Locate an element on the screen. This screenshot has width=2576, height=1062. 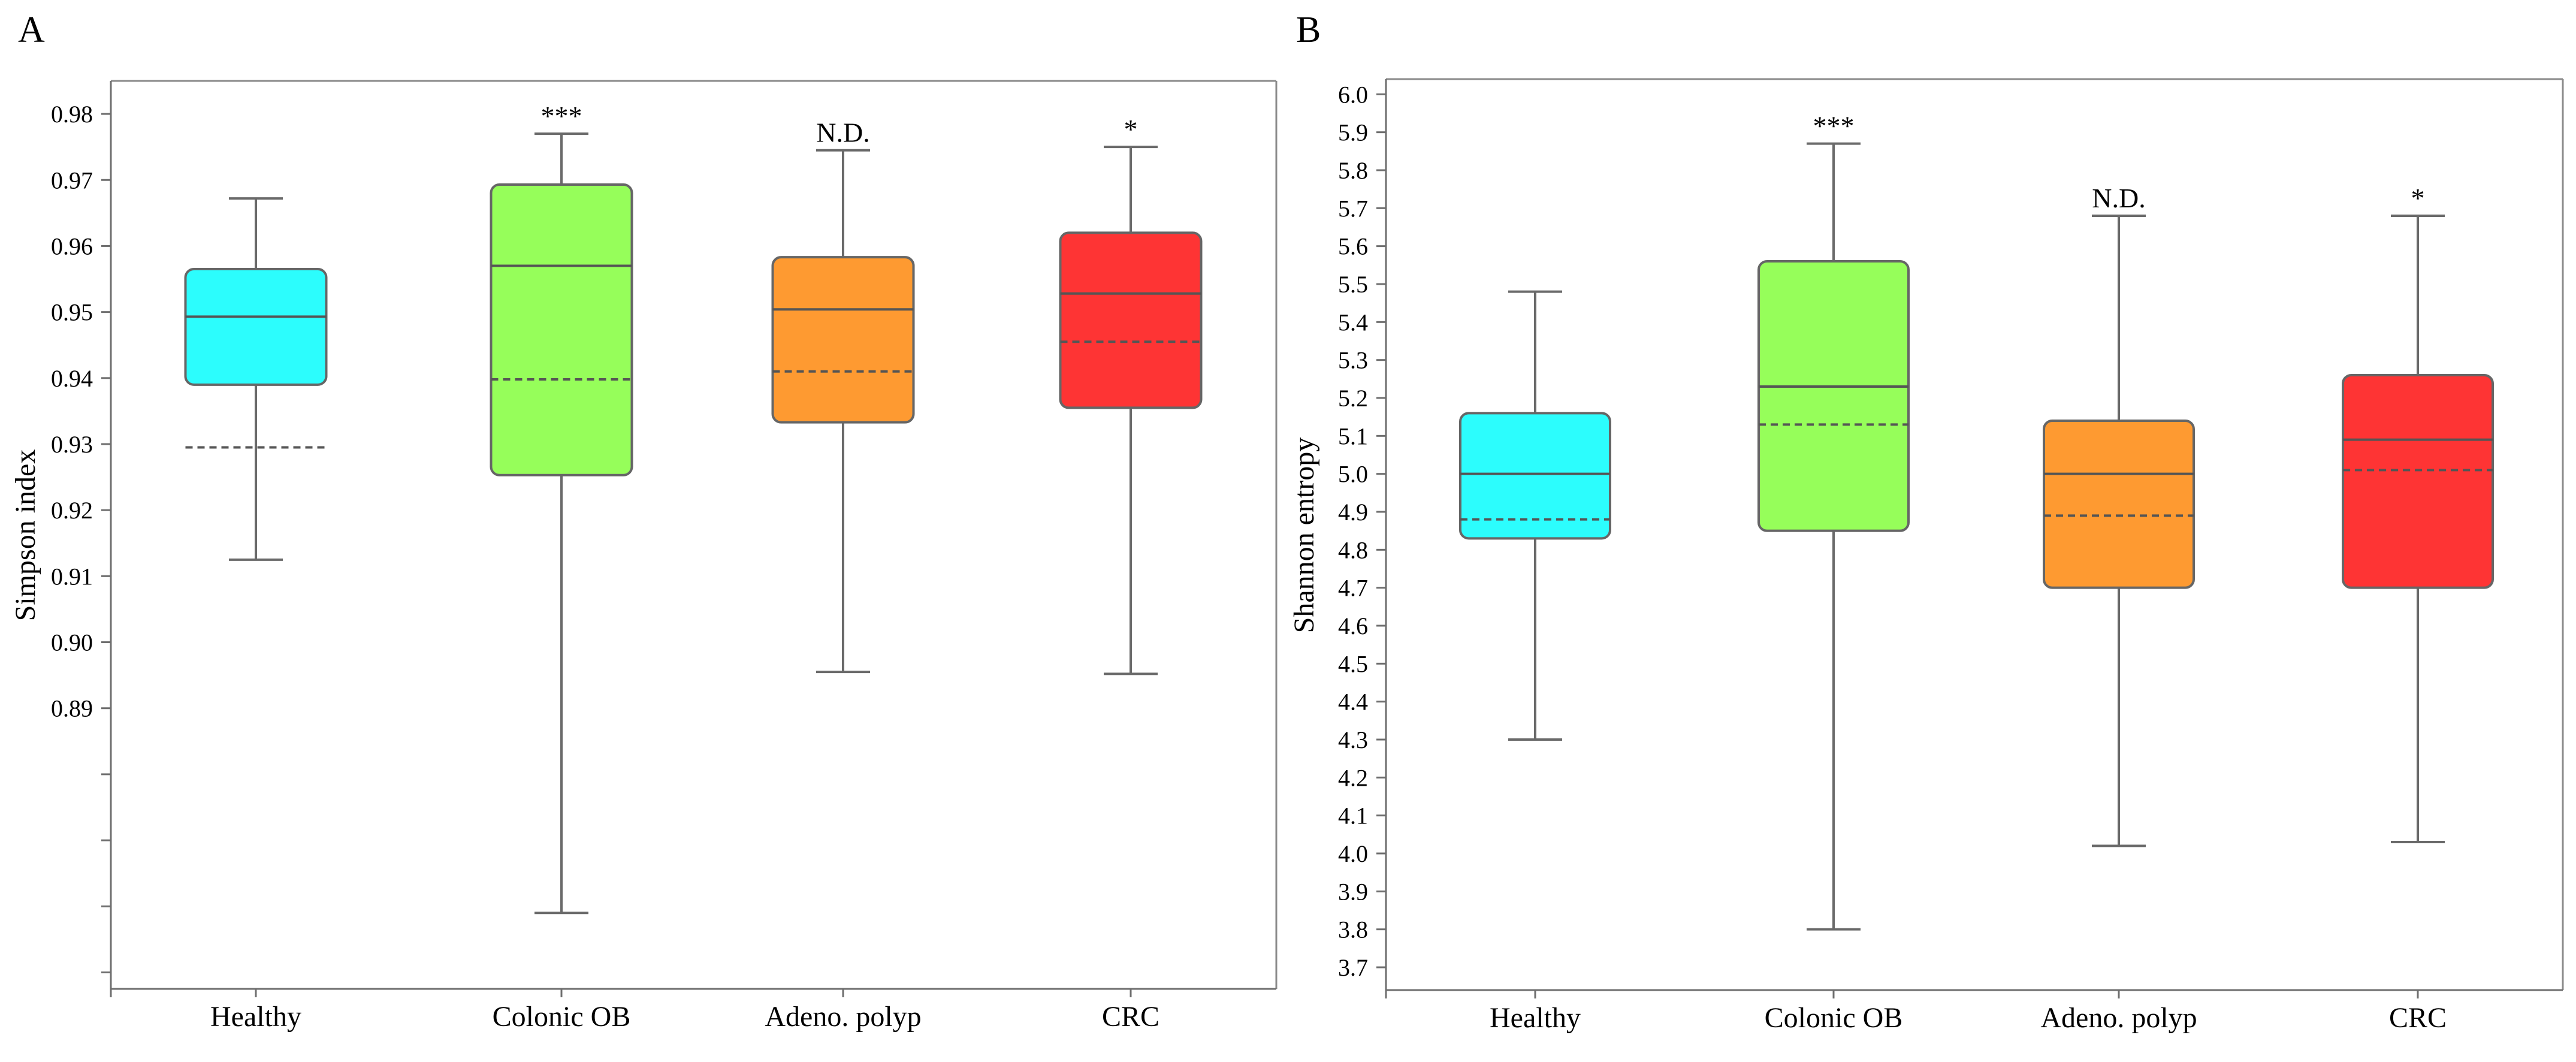
y-tick-label: 5.0 is located at coordinates (1353, 474).